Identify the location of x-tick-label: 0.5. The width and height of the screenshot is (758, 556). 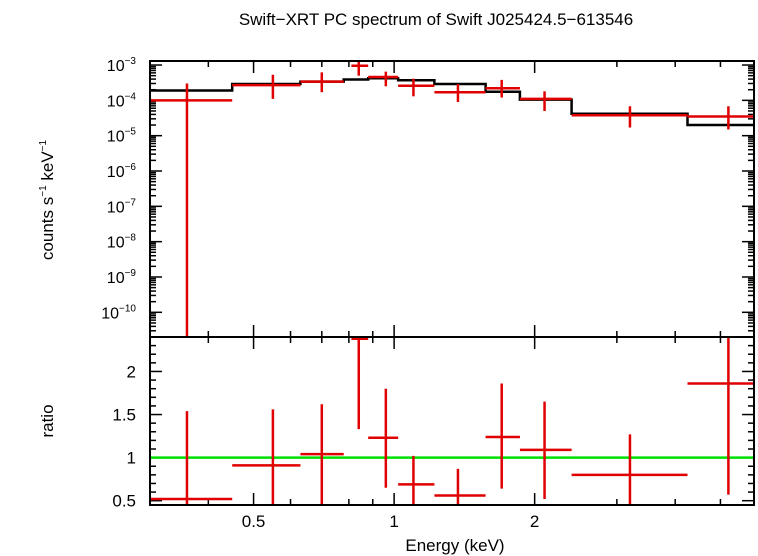
(254, 521).